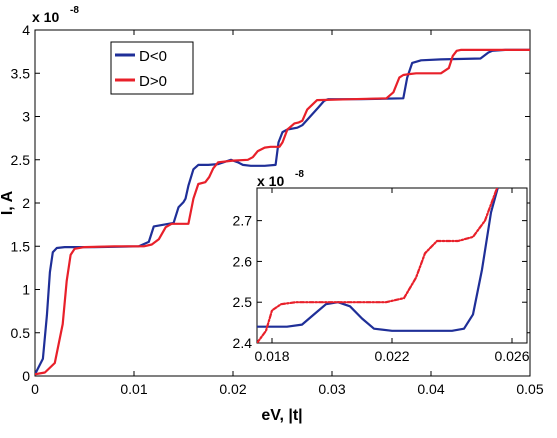  I want to click on main-x-tick-label: 0, so click(35, 389).